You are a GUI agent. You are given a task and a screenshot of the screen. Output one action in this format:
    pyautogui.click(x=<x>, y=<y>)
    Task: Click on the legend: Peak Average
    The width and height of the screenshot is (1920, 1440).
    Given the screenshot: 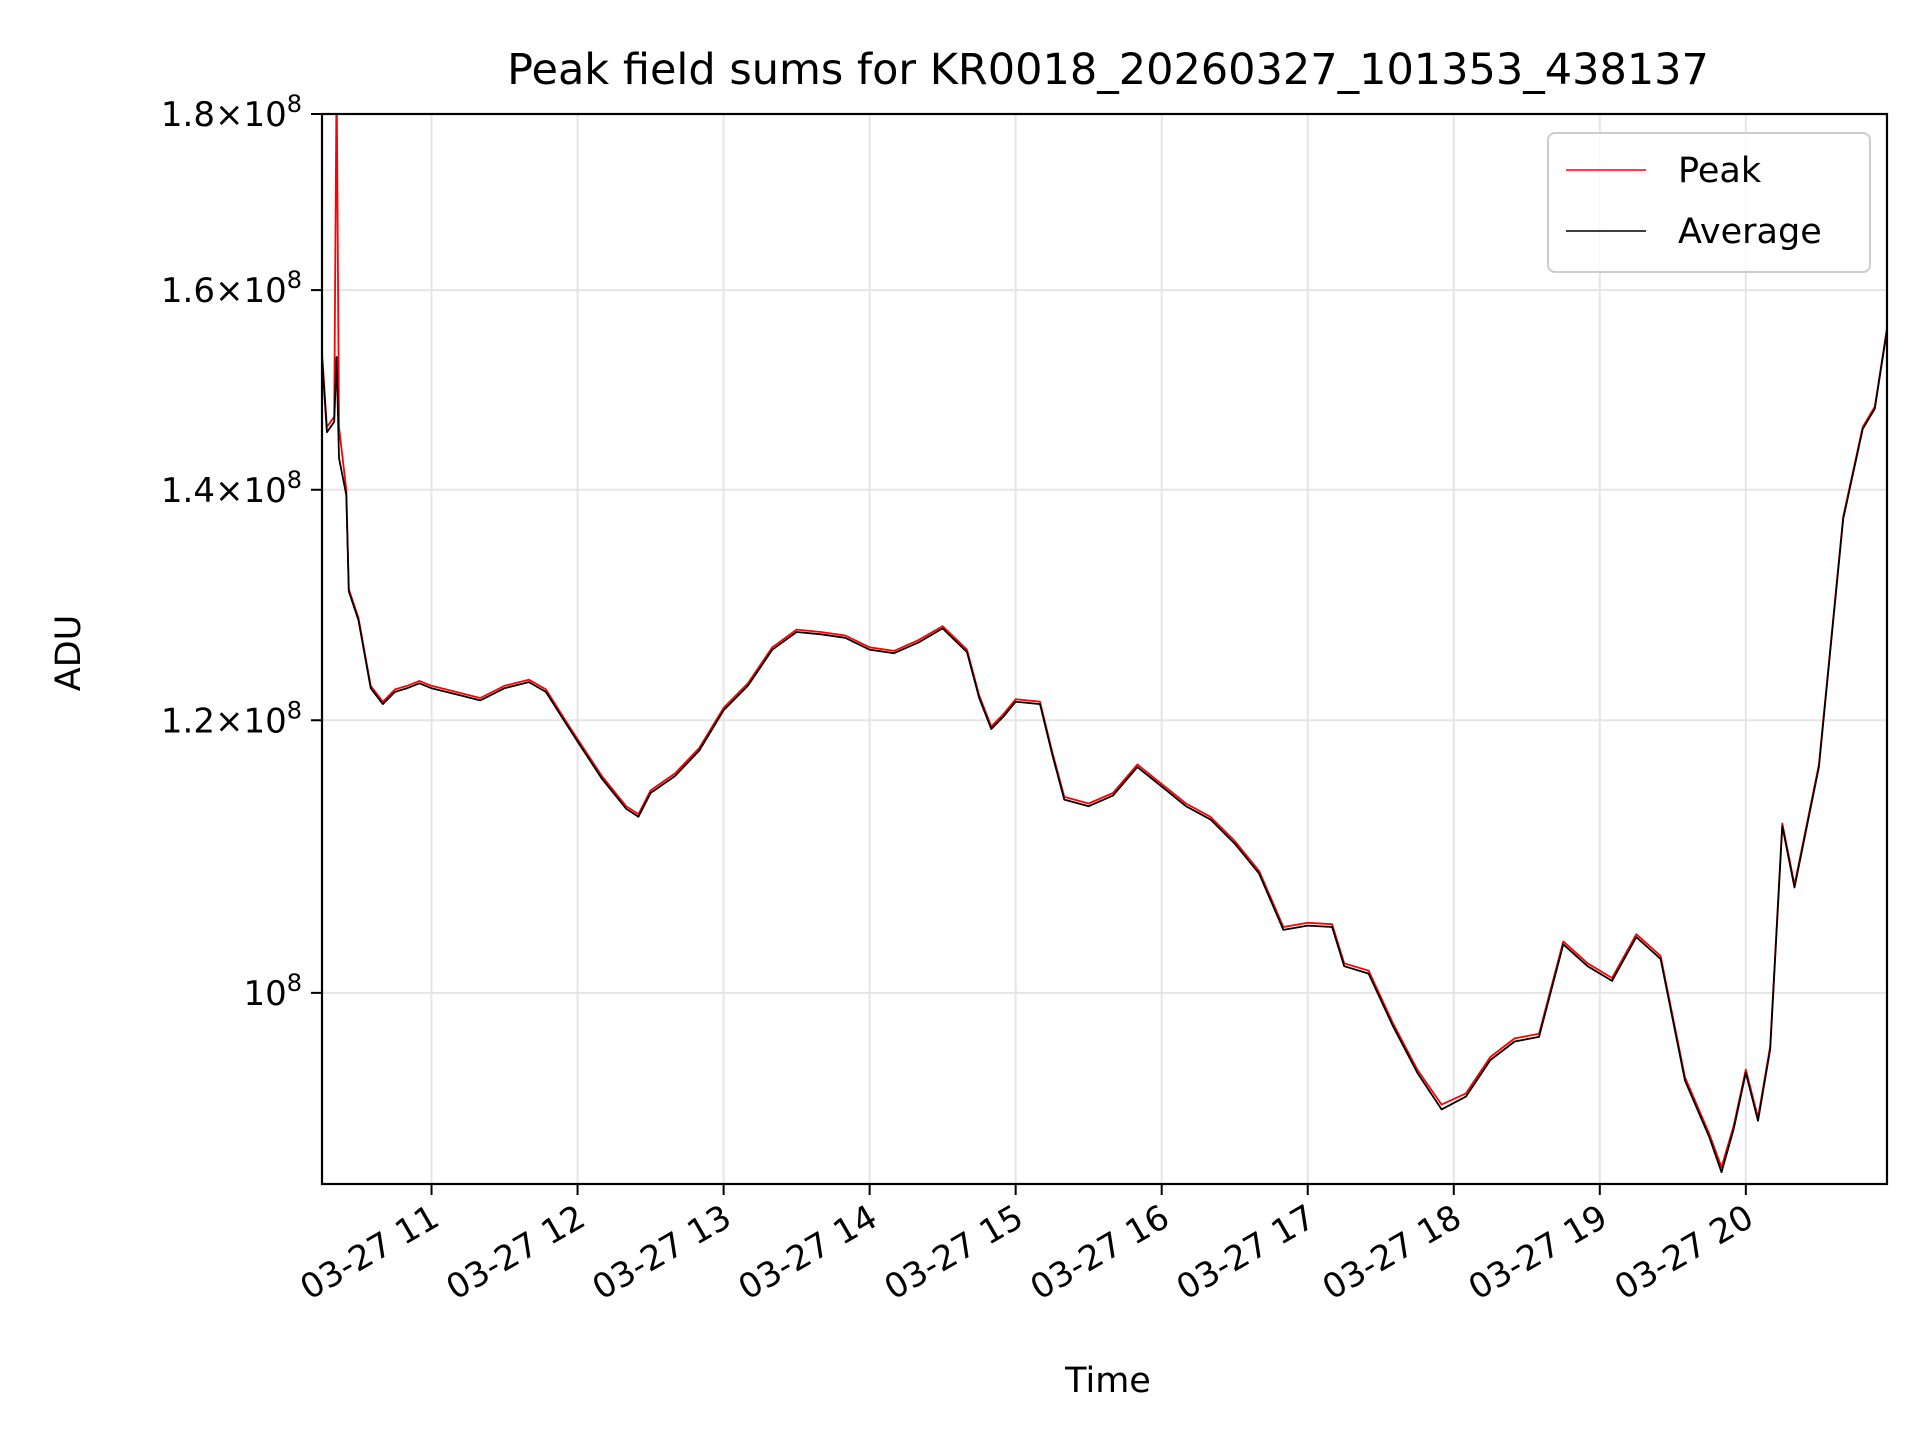 What is the action you would take?
    pyautogui.click(x=1709, y=202)
    